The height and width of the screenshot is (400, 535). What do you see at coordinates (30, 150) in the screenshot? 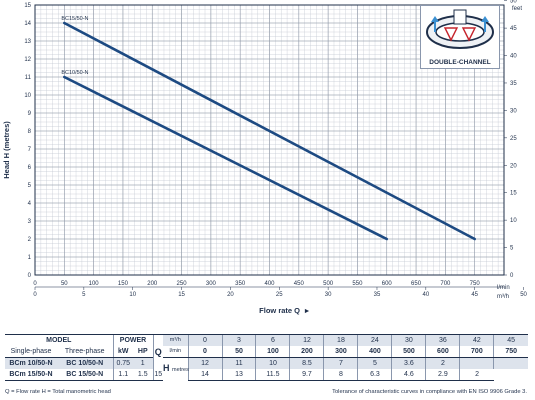
I see `y-tick-label: 7` at bounding box center [30, 150].